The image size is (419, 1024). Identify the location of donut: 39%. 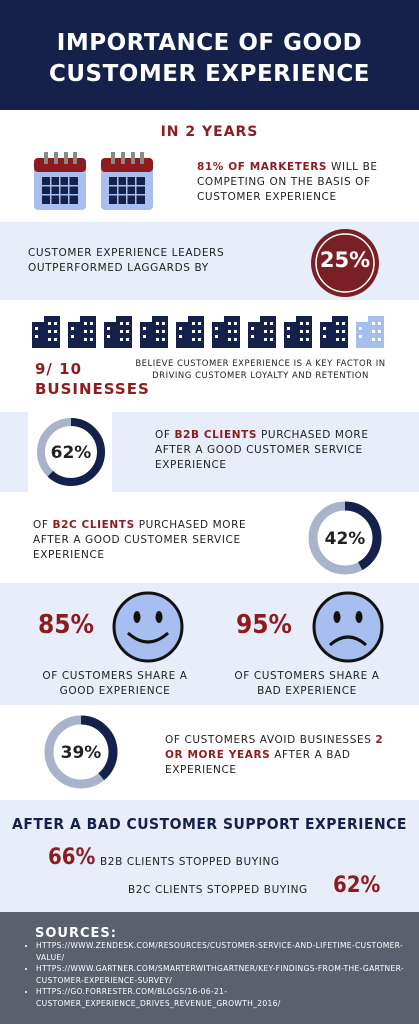
(81, 752).